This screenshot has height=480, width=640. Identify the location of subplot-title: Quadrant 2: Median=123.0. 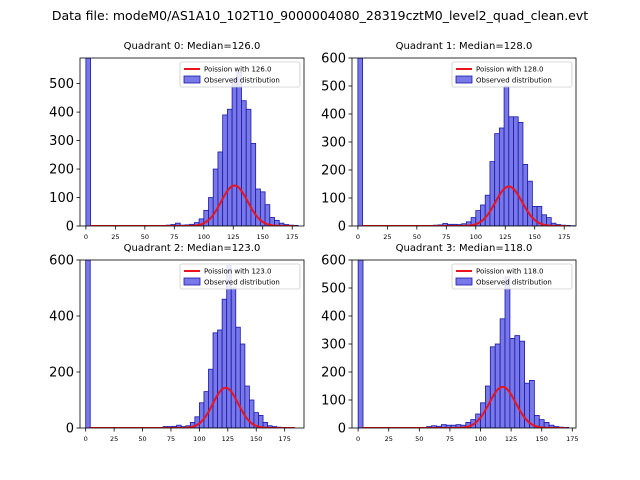
(192, 248).